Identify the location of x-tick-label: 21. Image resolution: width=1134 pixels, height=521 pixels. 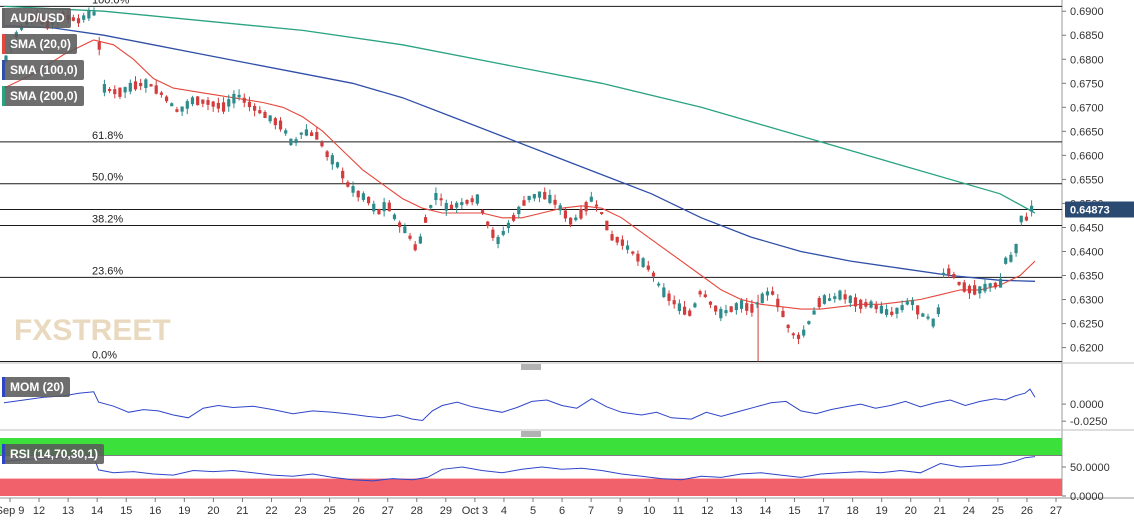
(940, 511).